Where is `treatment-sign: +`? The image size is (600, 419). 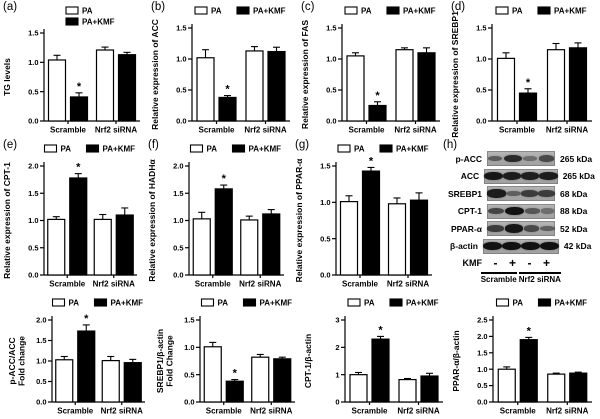
treatment-sign: + is located at coordinates (546, 262).